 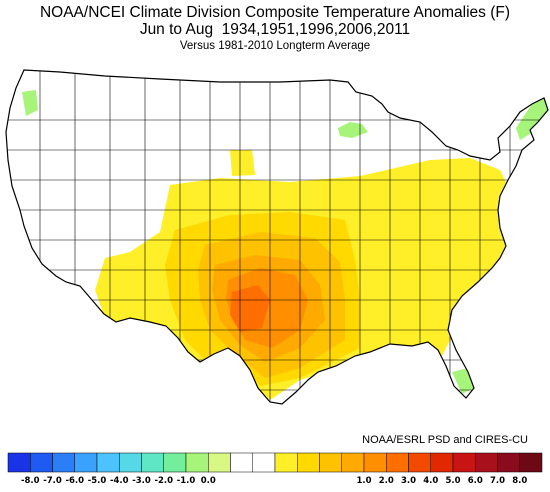 What do you see at coordinates (30, 103) in the screenshot?
I see `cool-anomaly-washington` at bounding box center [30, 103].